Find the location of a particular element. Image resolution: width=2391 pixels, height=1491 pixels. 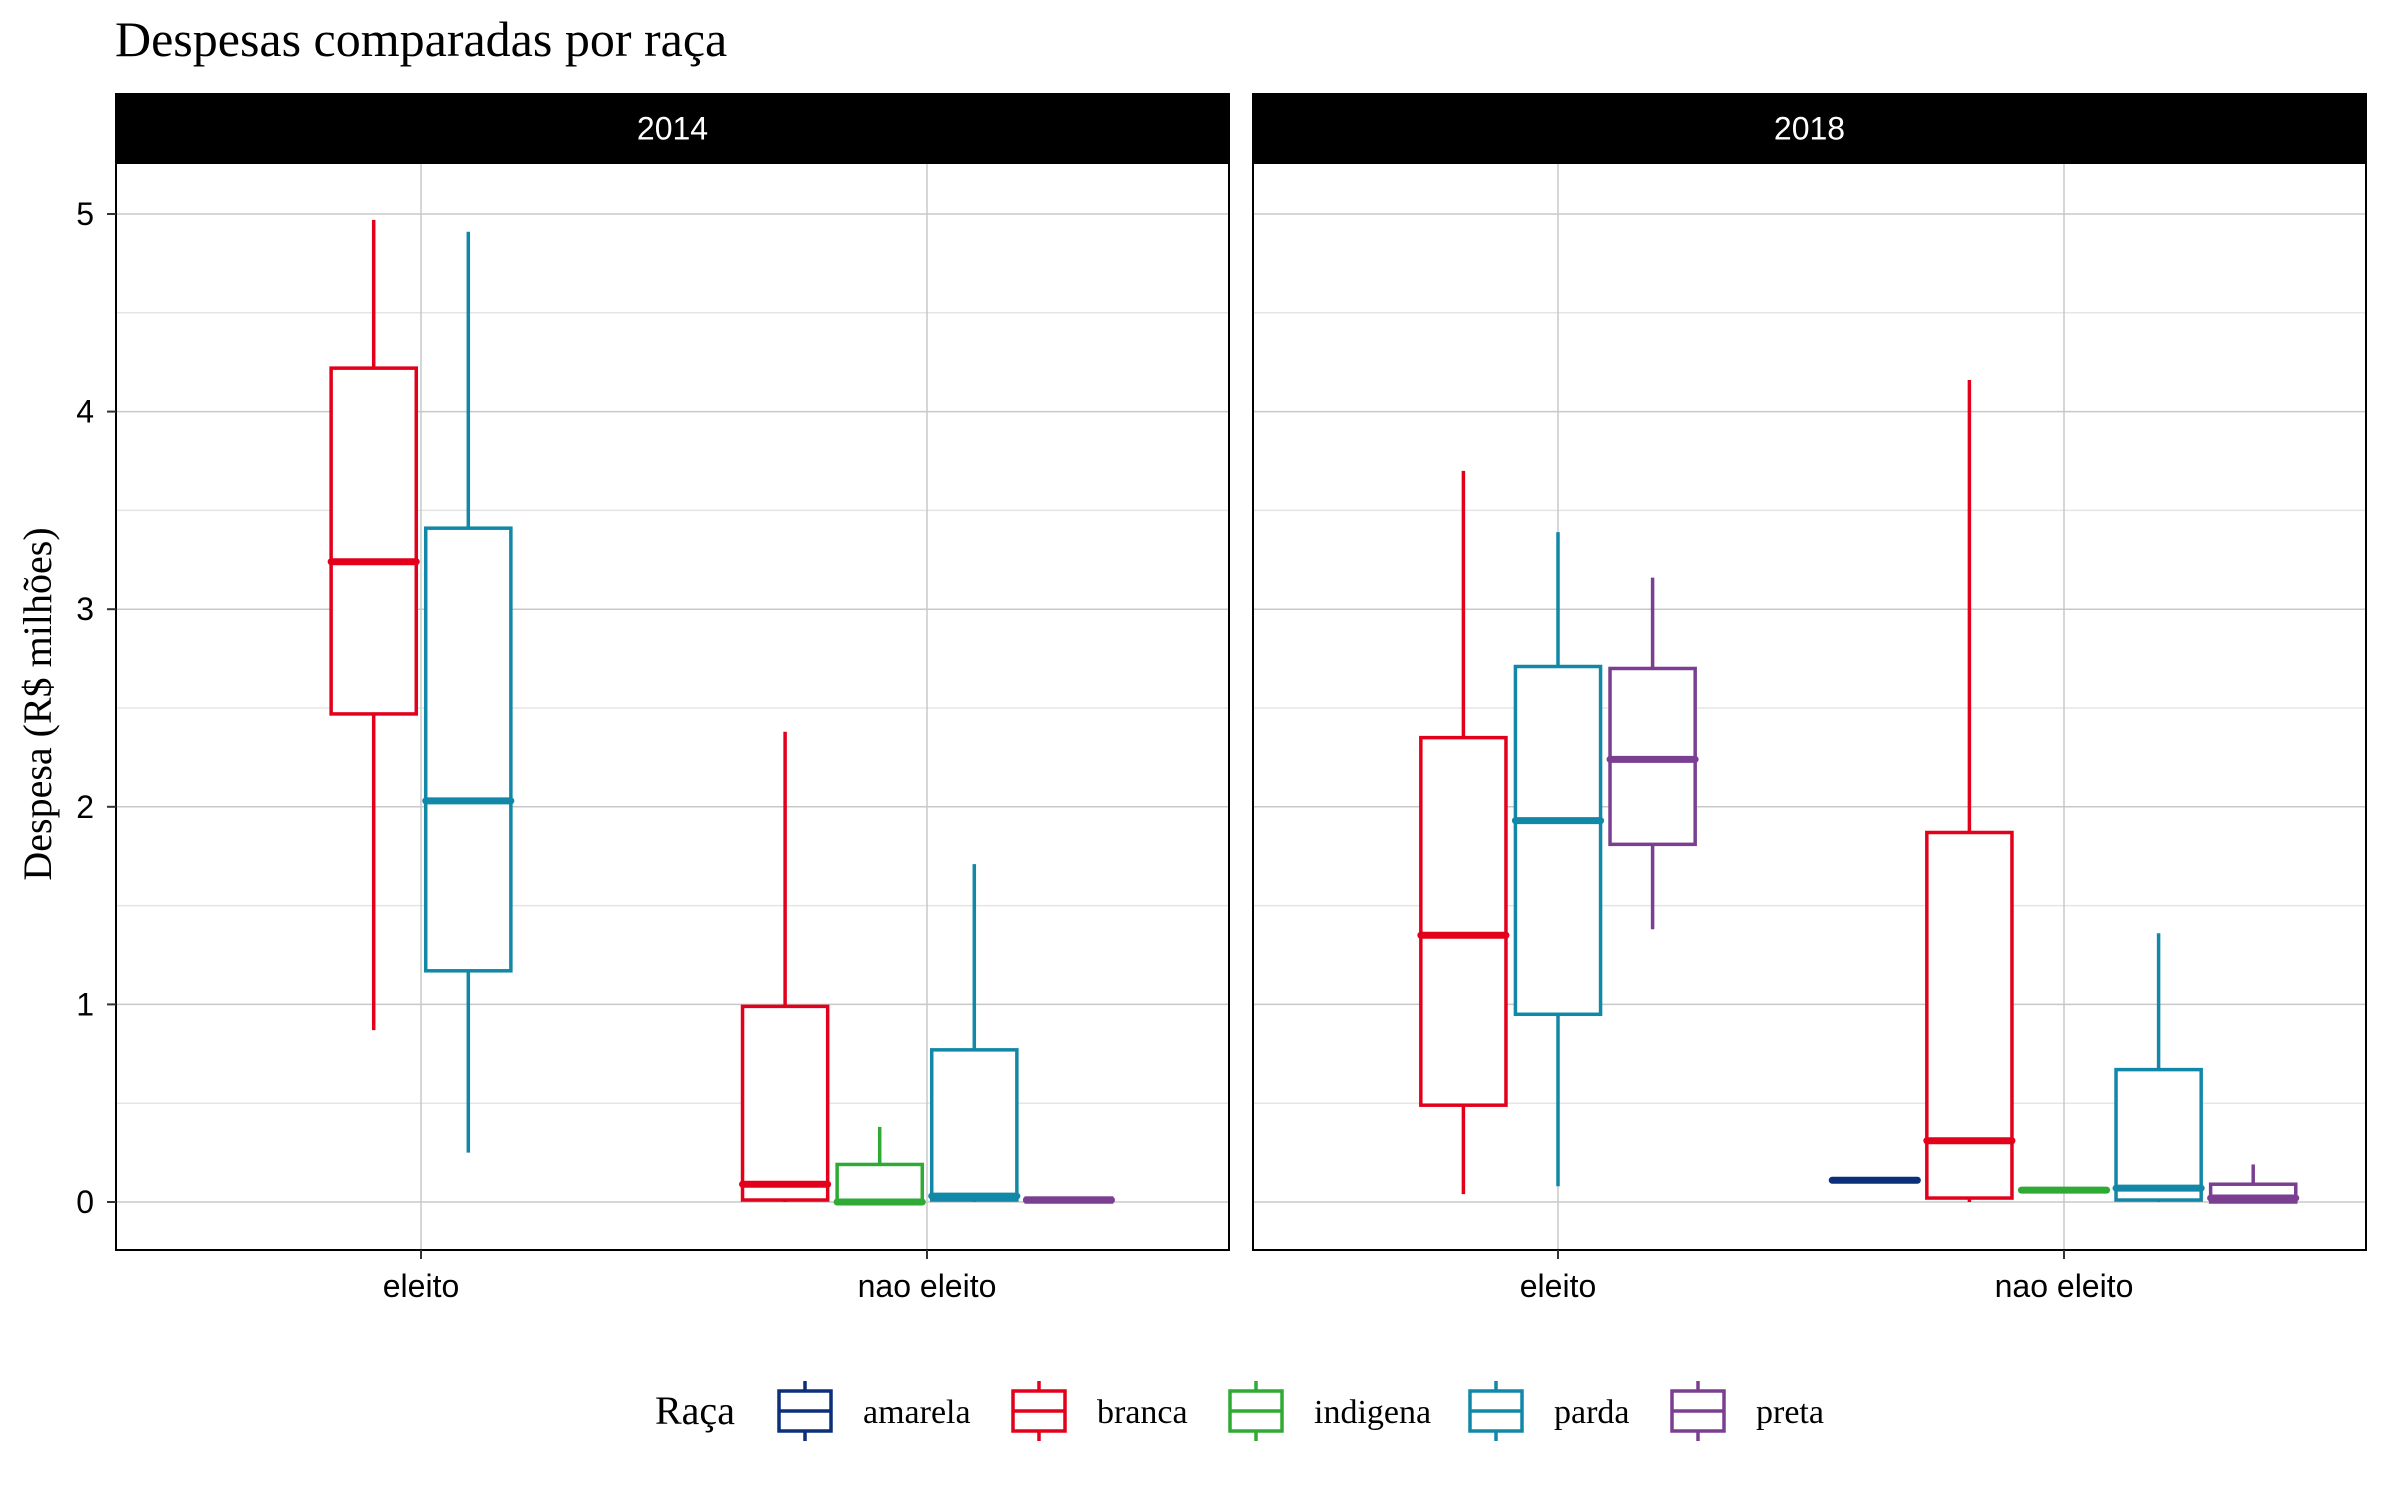

boxplot-amarela-nao-eleito is located at coordinates (1874, 1180).